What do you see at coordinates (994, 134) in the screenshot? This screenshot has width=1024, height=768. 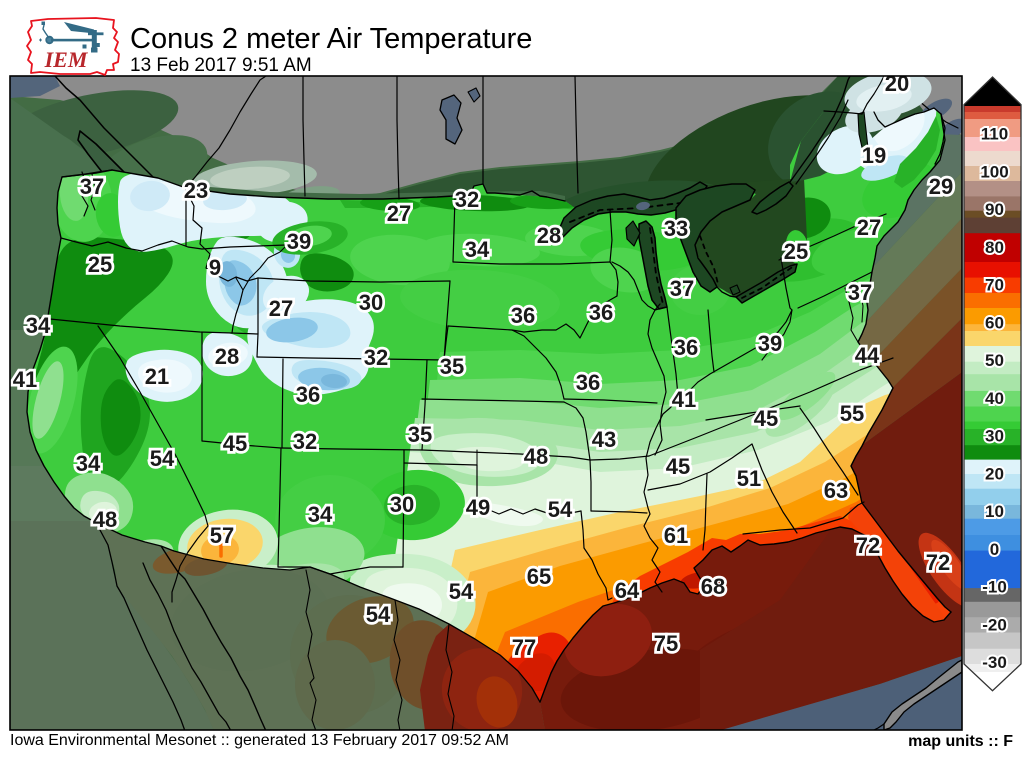 I see `svg-text: 110` at bounding box center [994, 134].